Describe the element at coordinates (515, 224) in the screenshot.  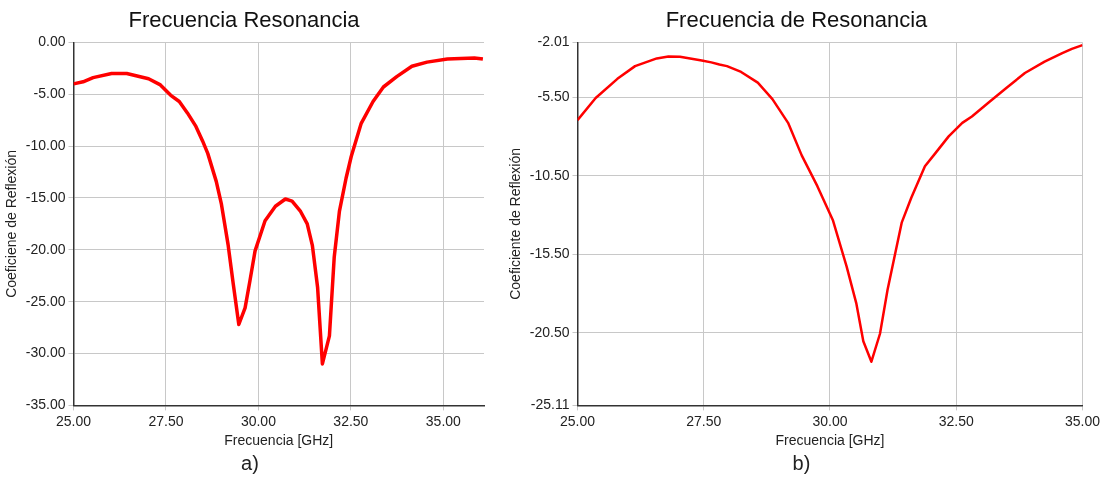
I see `y-axis-title: Coeficiente de Reflexión` at that location.